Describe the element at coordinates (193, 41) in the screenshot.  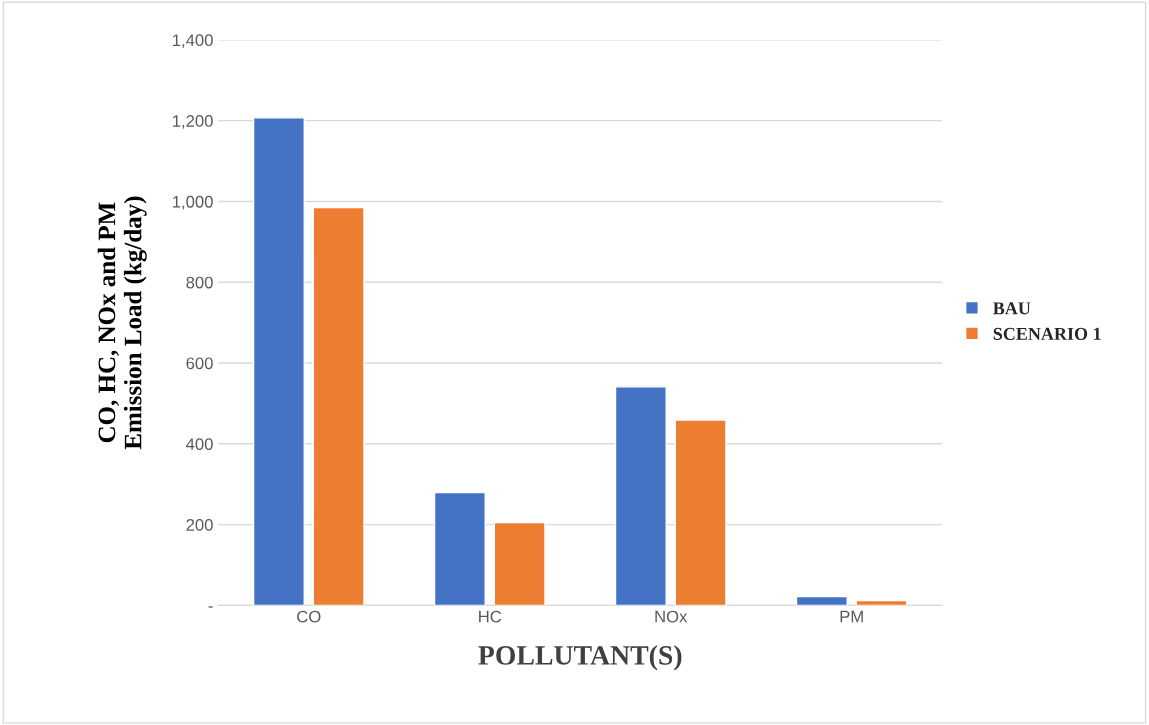
I see `y-tick-label: 1,400` at that location.